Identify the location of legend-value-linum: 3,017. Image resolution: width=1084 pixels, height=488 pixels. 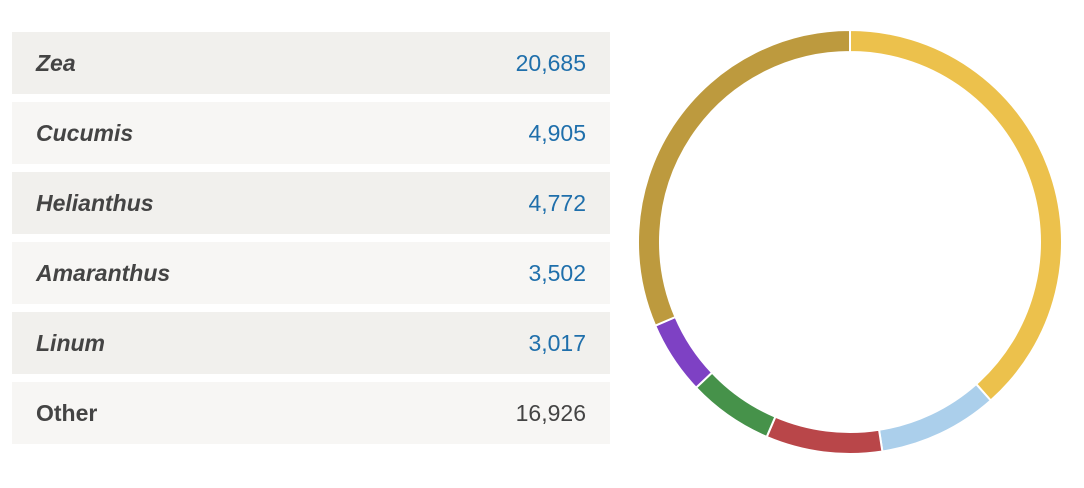
(557, 342).